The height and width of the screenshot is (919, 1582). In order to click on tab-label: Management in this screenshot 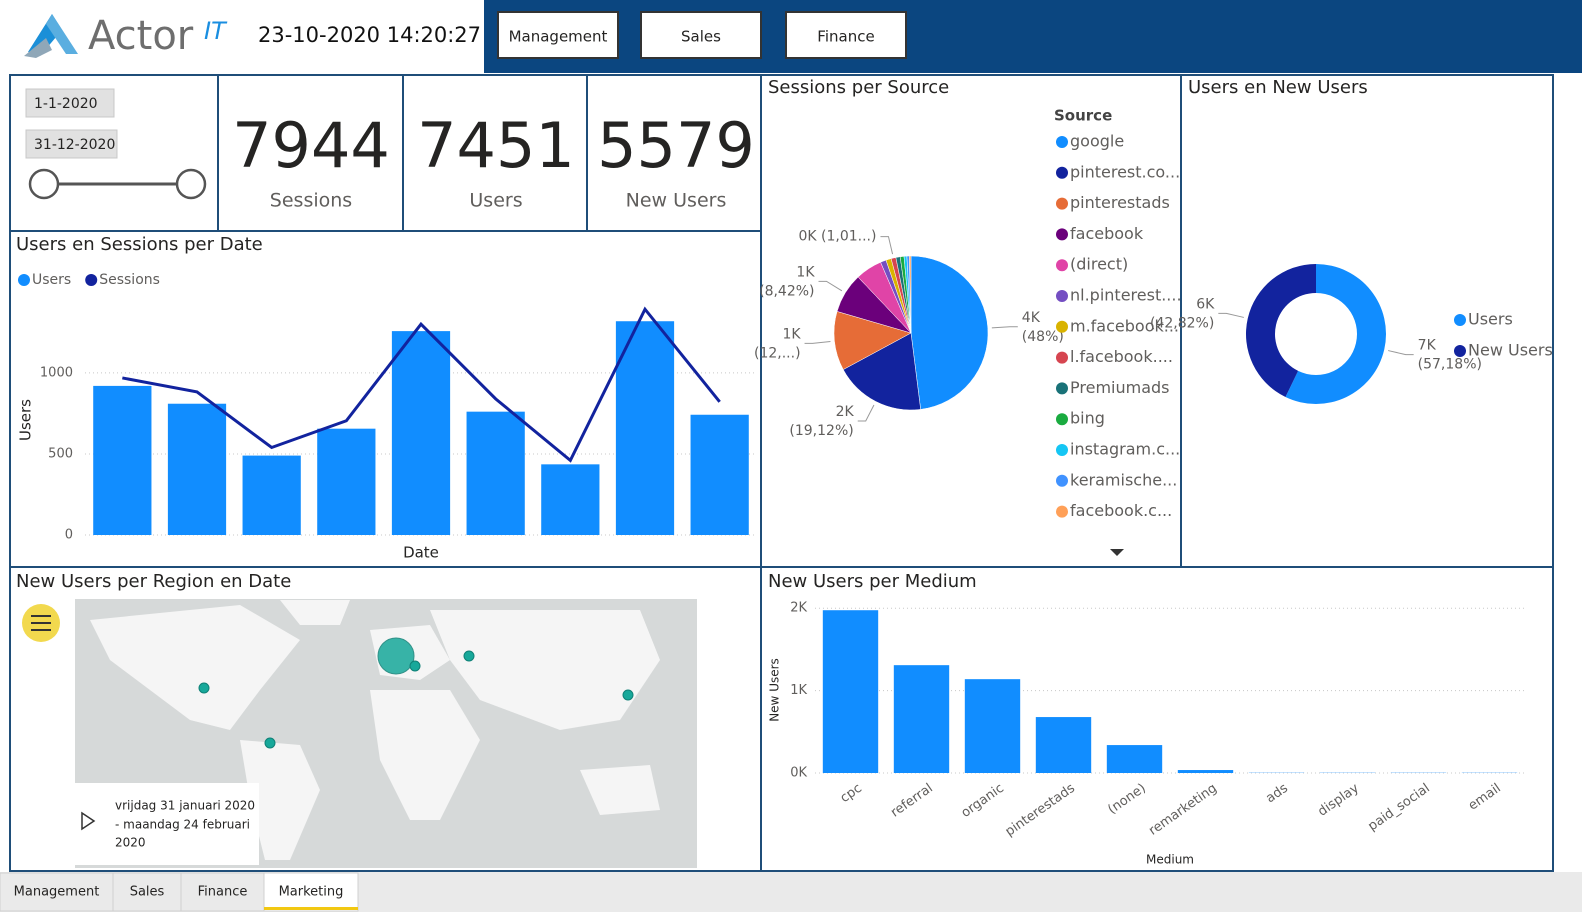, I will do `click(57, 892)`.